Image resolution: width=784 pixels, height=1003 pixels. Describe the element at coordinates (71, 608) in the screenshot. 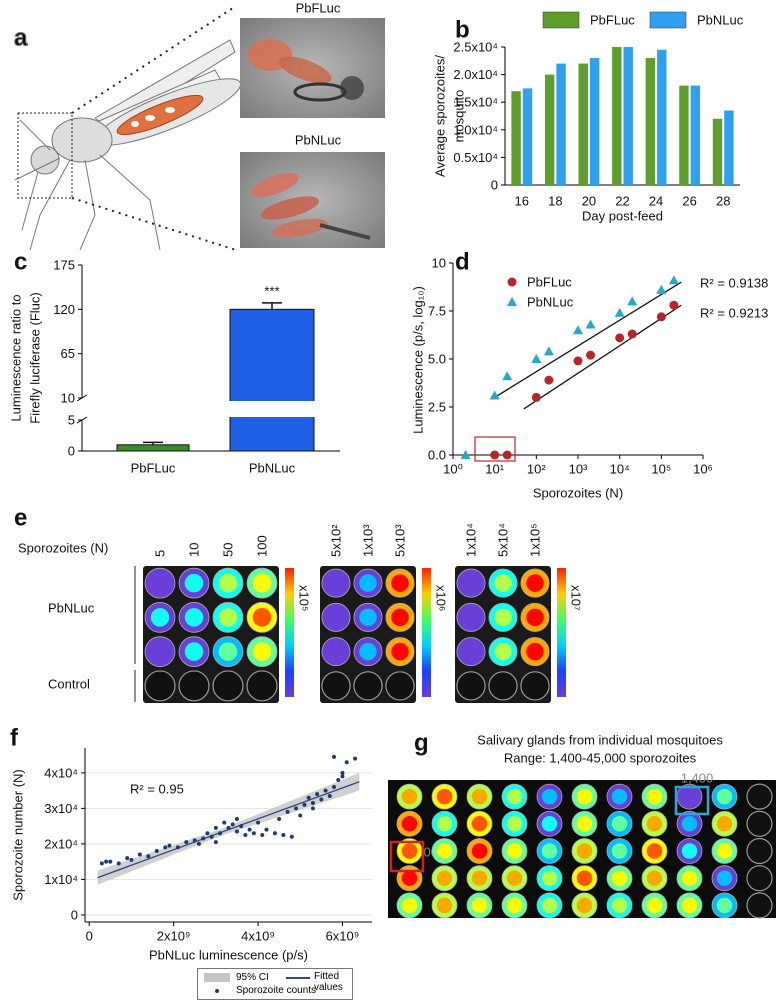

I see `row-label: PbNLuc` at that location.